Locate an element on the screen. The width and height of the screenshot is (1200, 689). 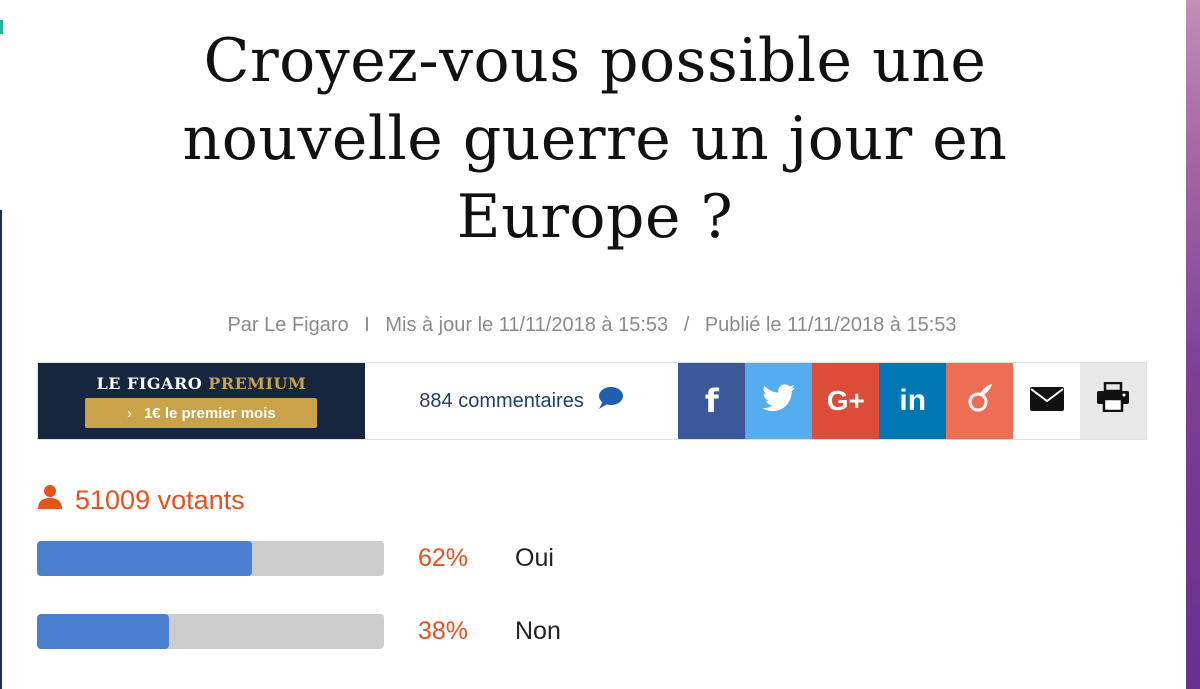
share-facebook-button: f is located at coordinates (712, 401).